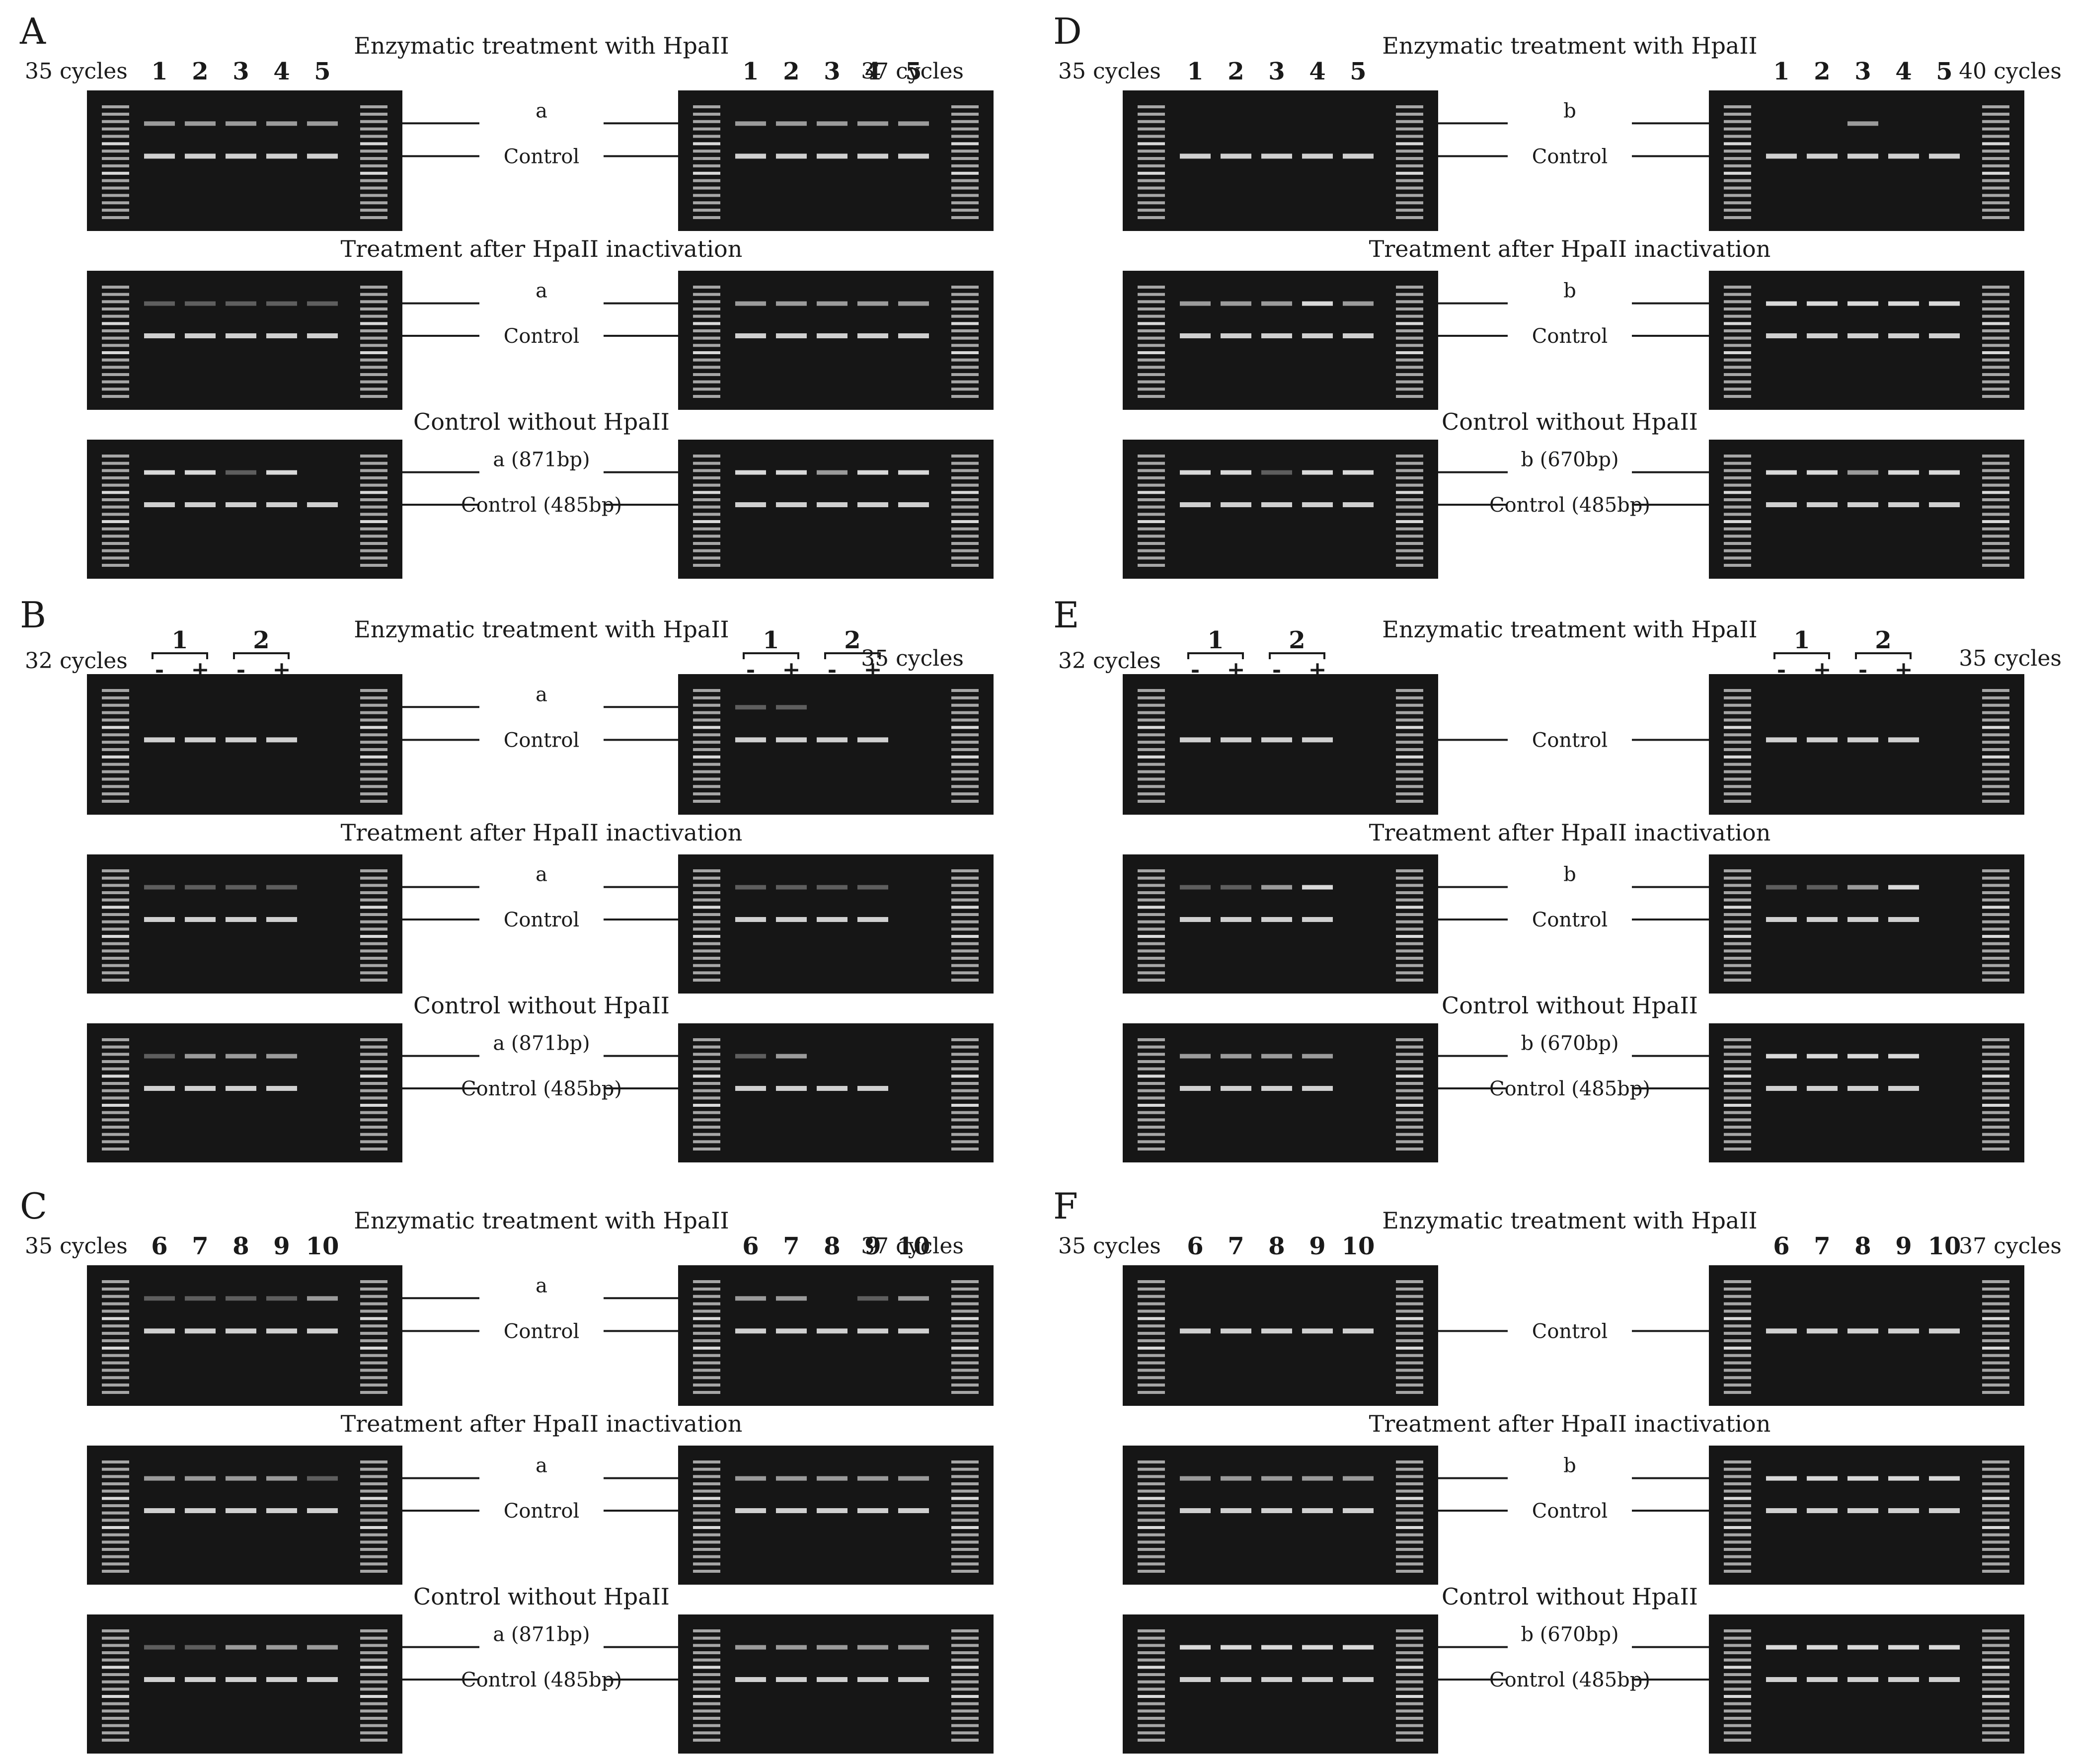 The image size is (2076, 1764). I want to click on lane-number: 6, so click(1195, 1246).